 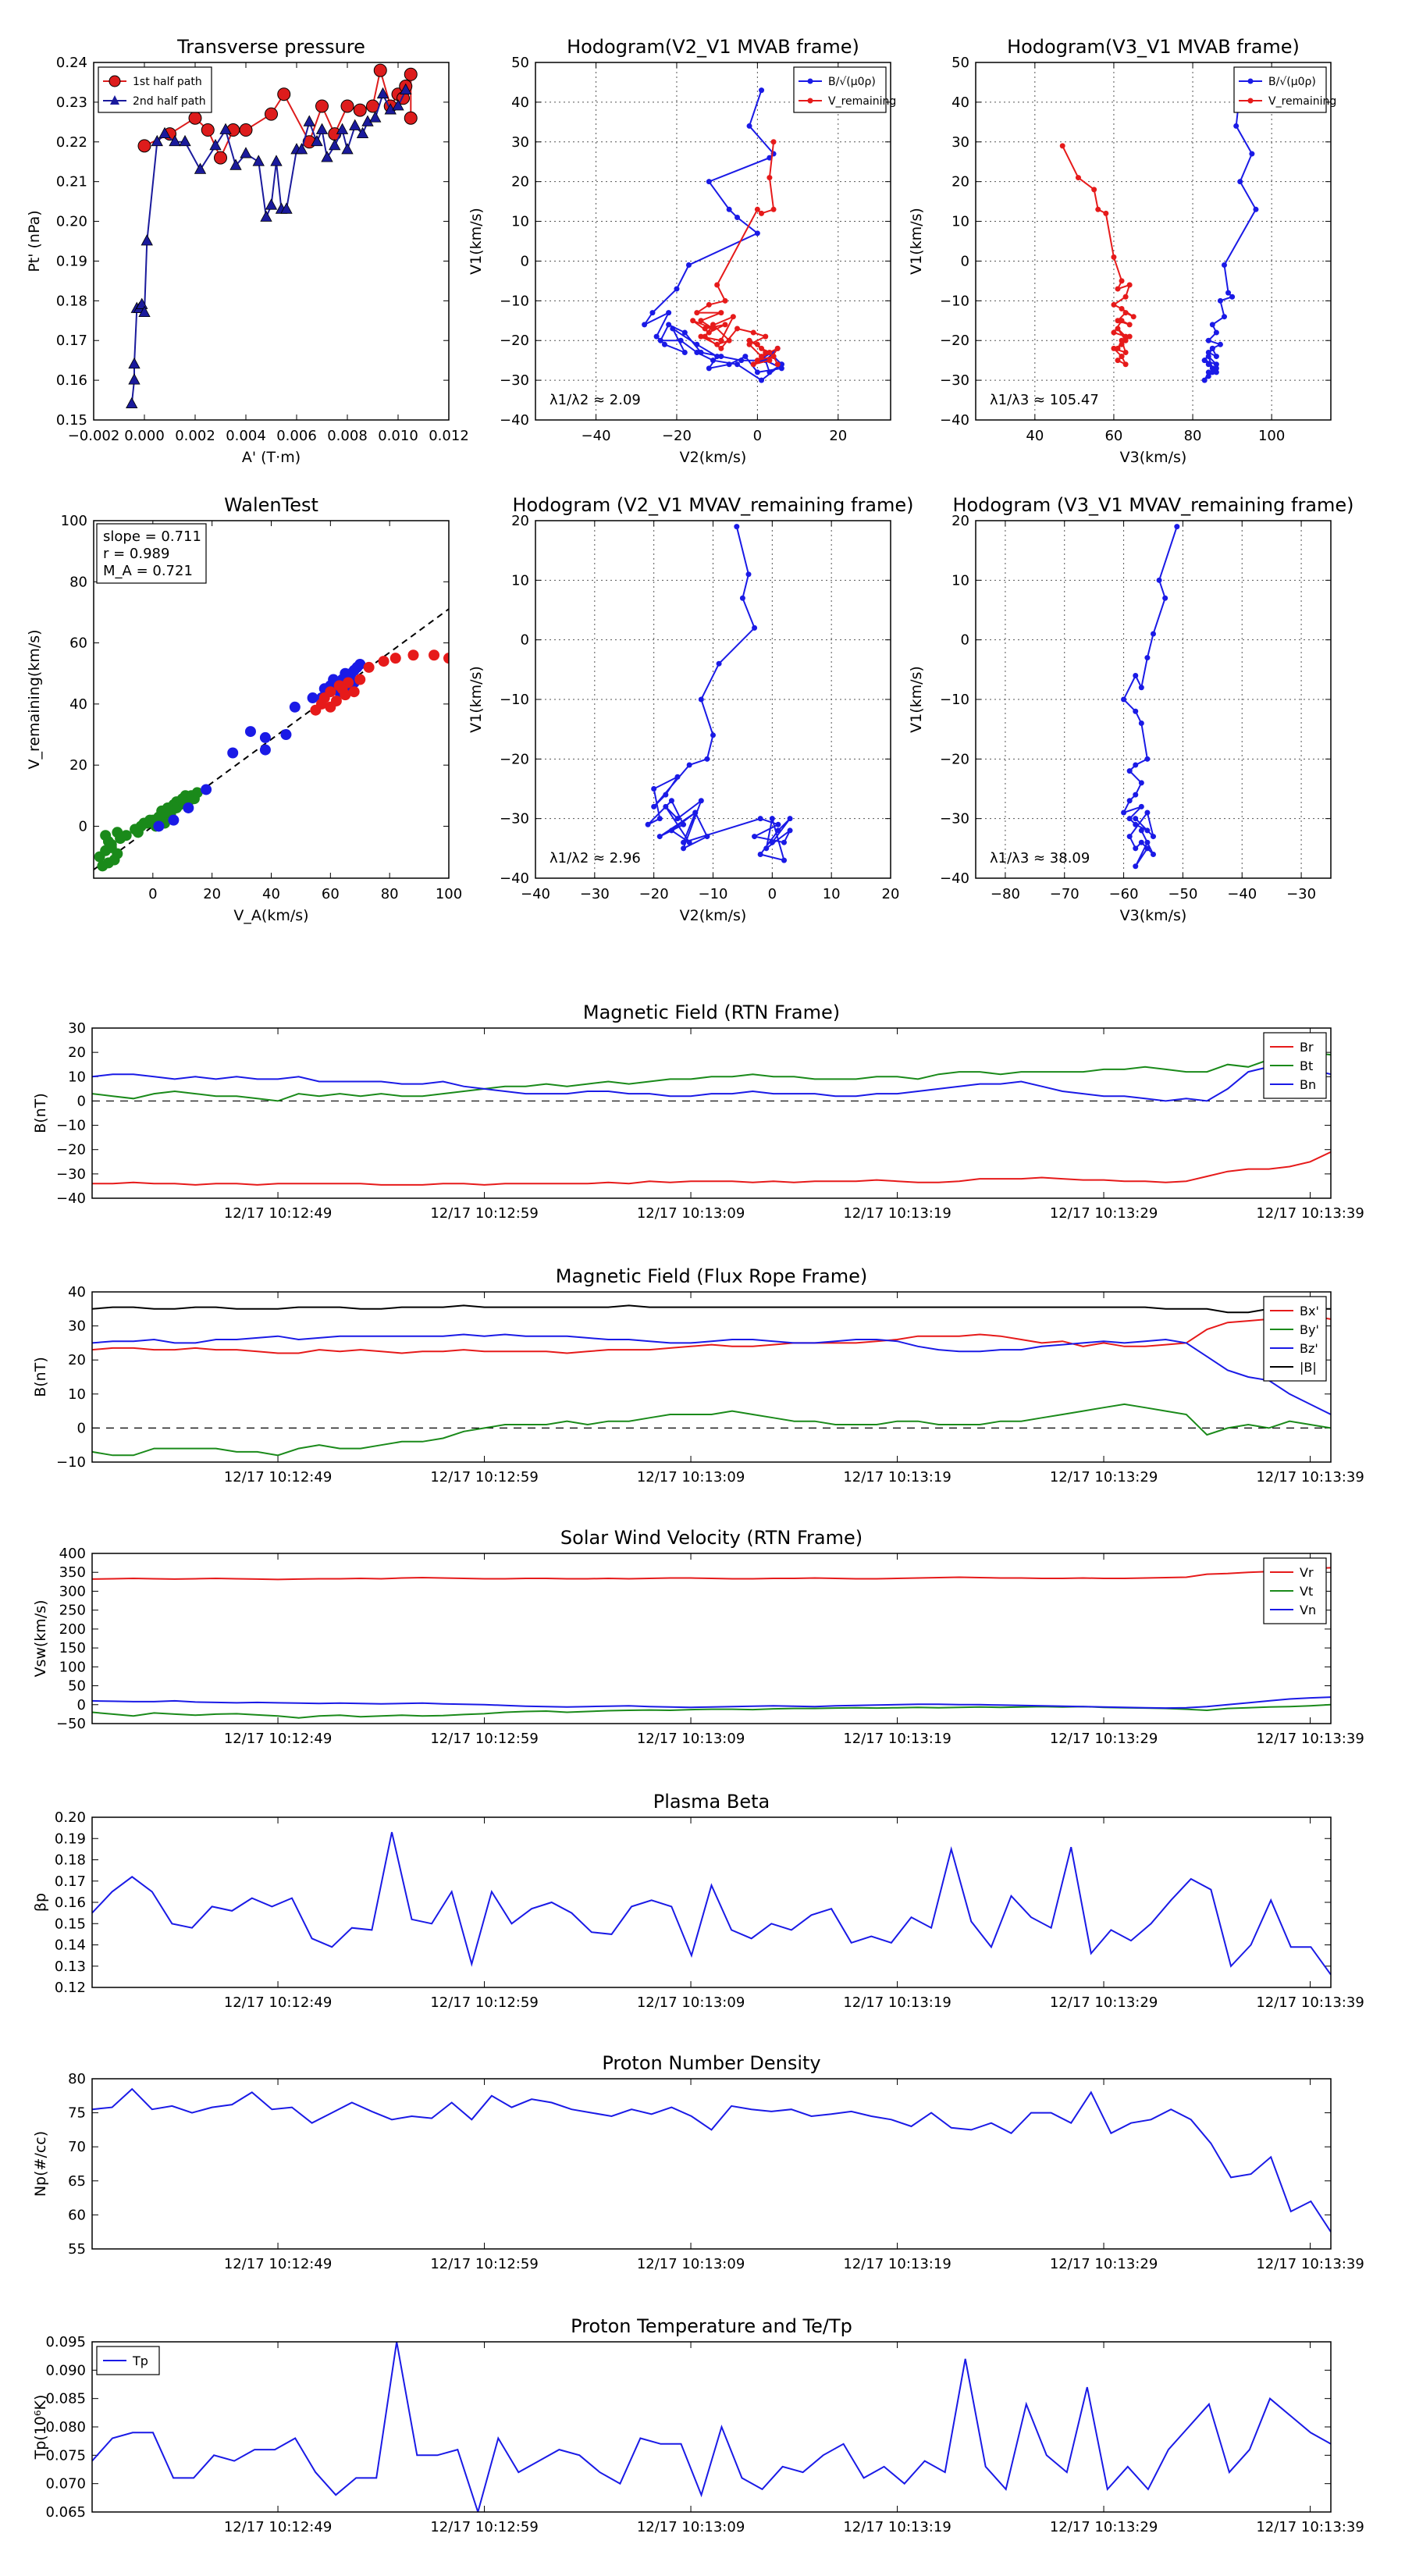 What do you see at coordinates (714, 915) in the screenshot?
I see `x-axis-label: V2(km/s)` at bounding box center [714, 915].